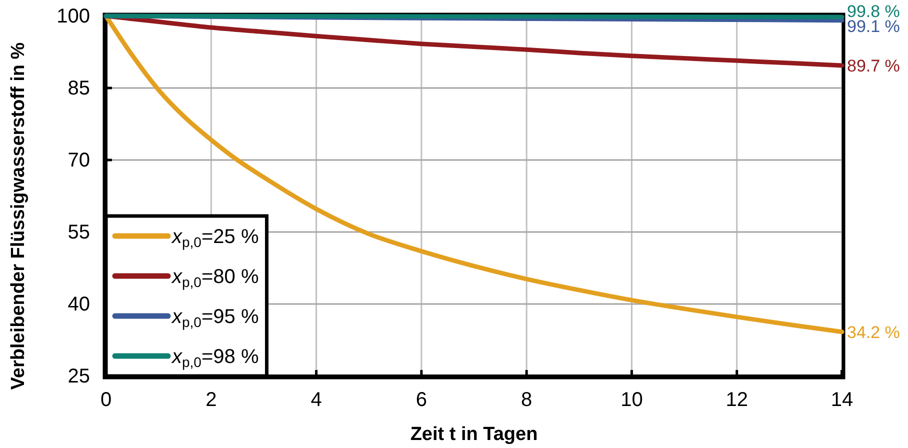  What do you see at coordinates (421, 400) in the screenshot?
I see `x-tick-label: 6` at bounding box center [421, 400].